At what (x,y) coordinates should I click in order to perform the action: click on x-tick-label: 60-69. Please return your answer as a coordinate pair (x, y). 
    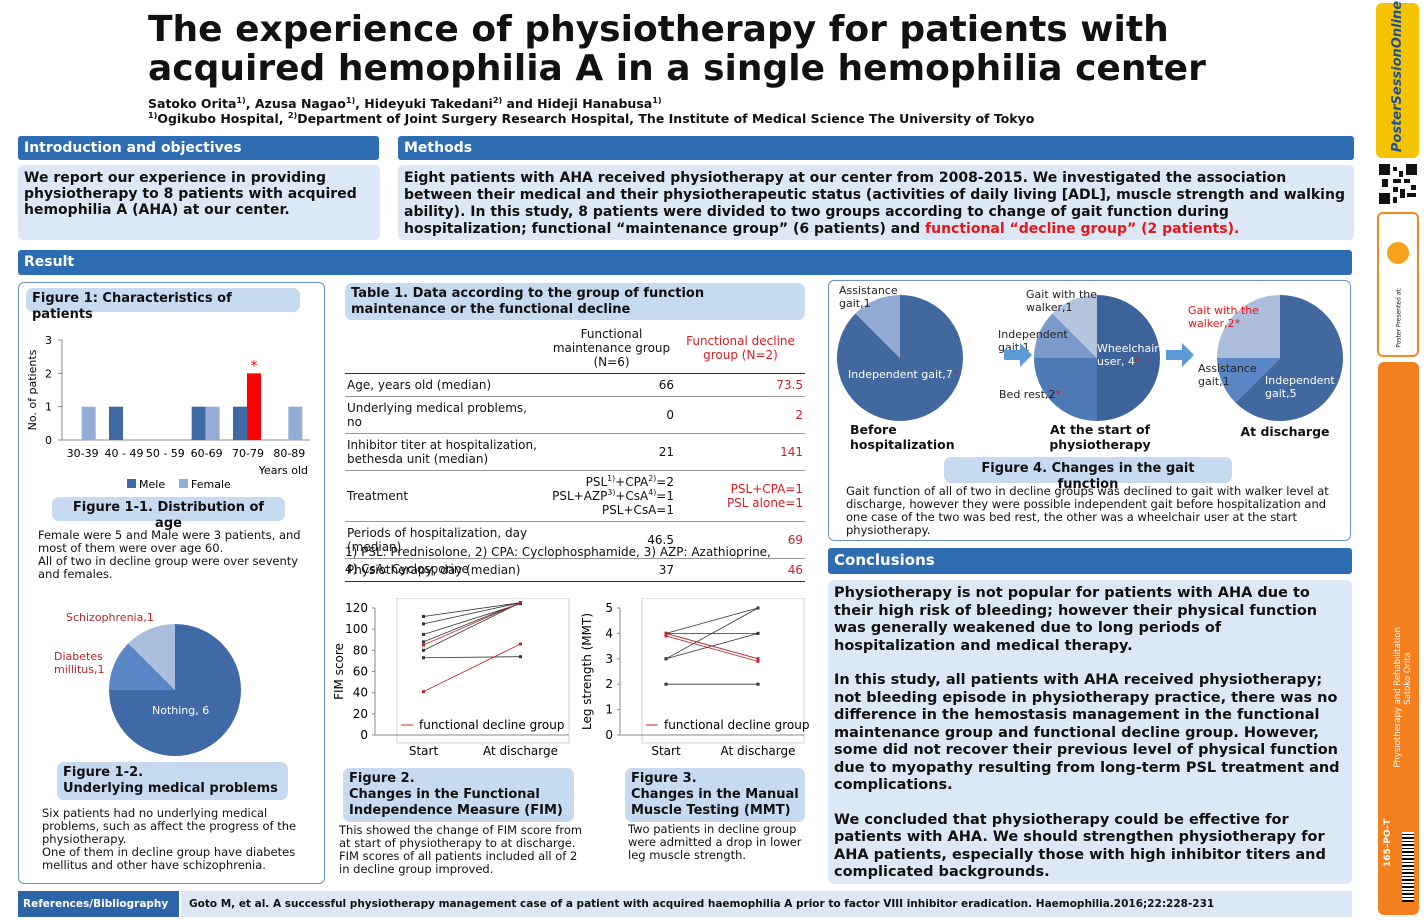
    Looking at the image, I should click on (207, 453).